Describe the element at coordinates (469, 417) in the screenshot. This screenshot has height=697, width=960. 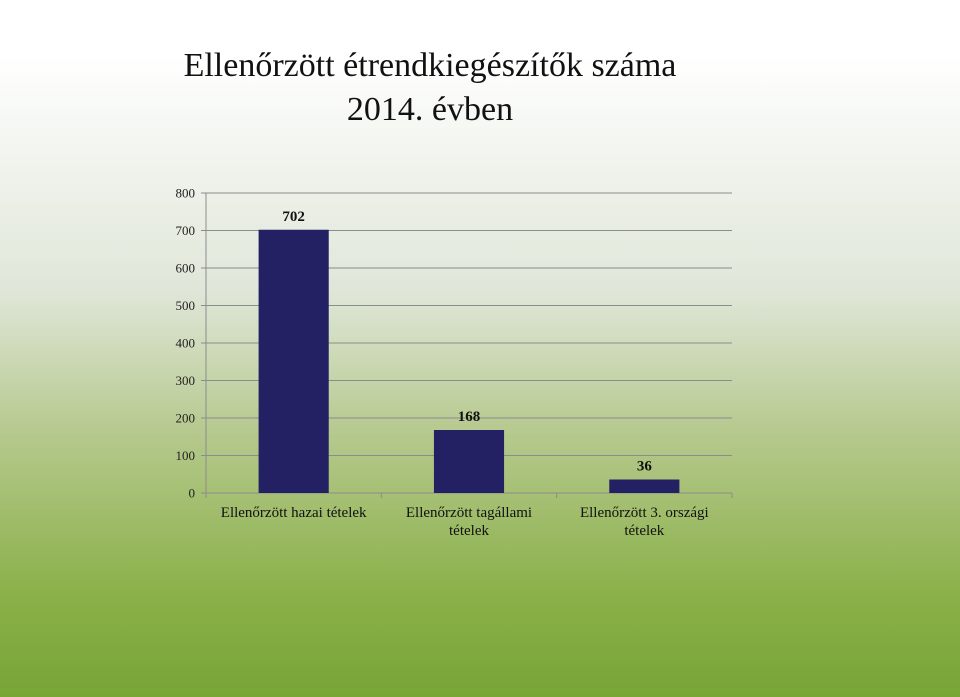
I see `data-label: 168` at that location.